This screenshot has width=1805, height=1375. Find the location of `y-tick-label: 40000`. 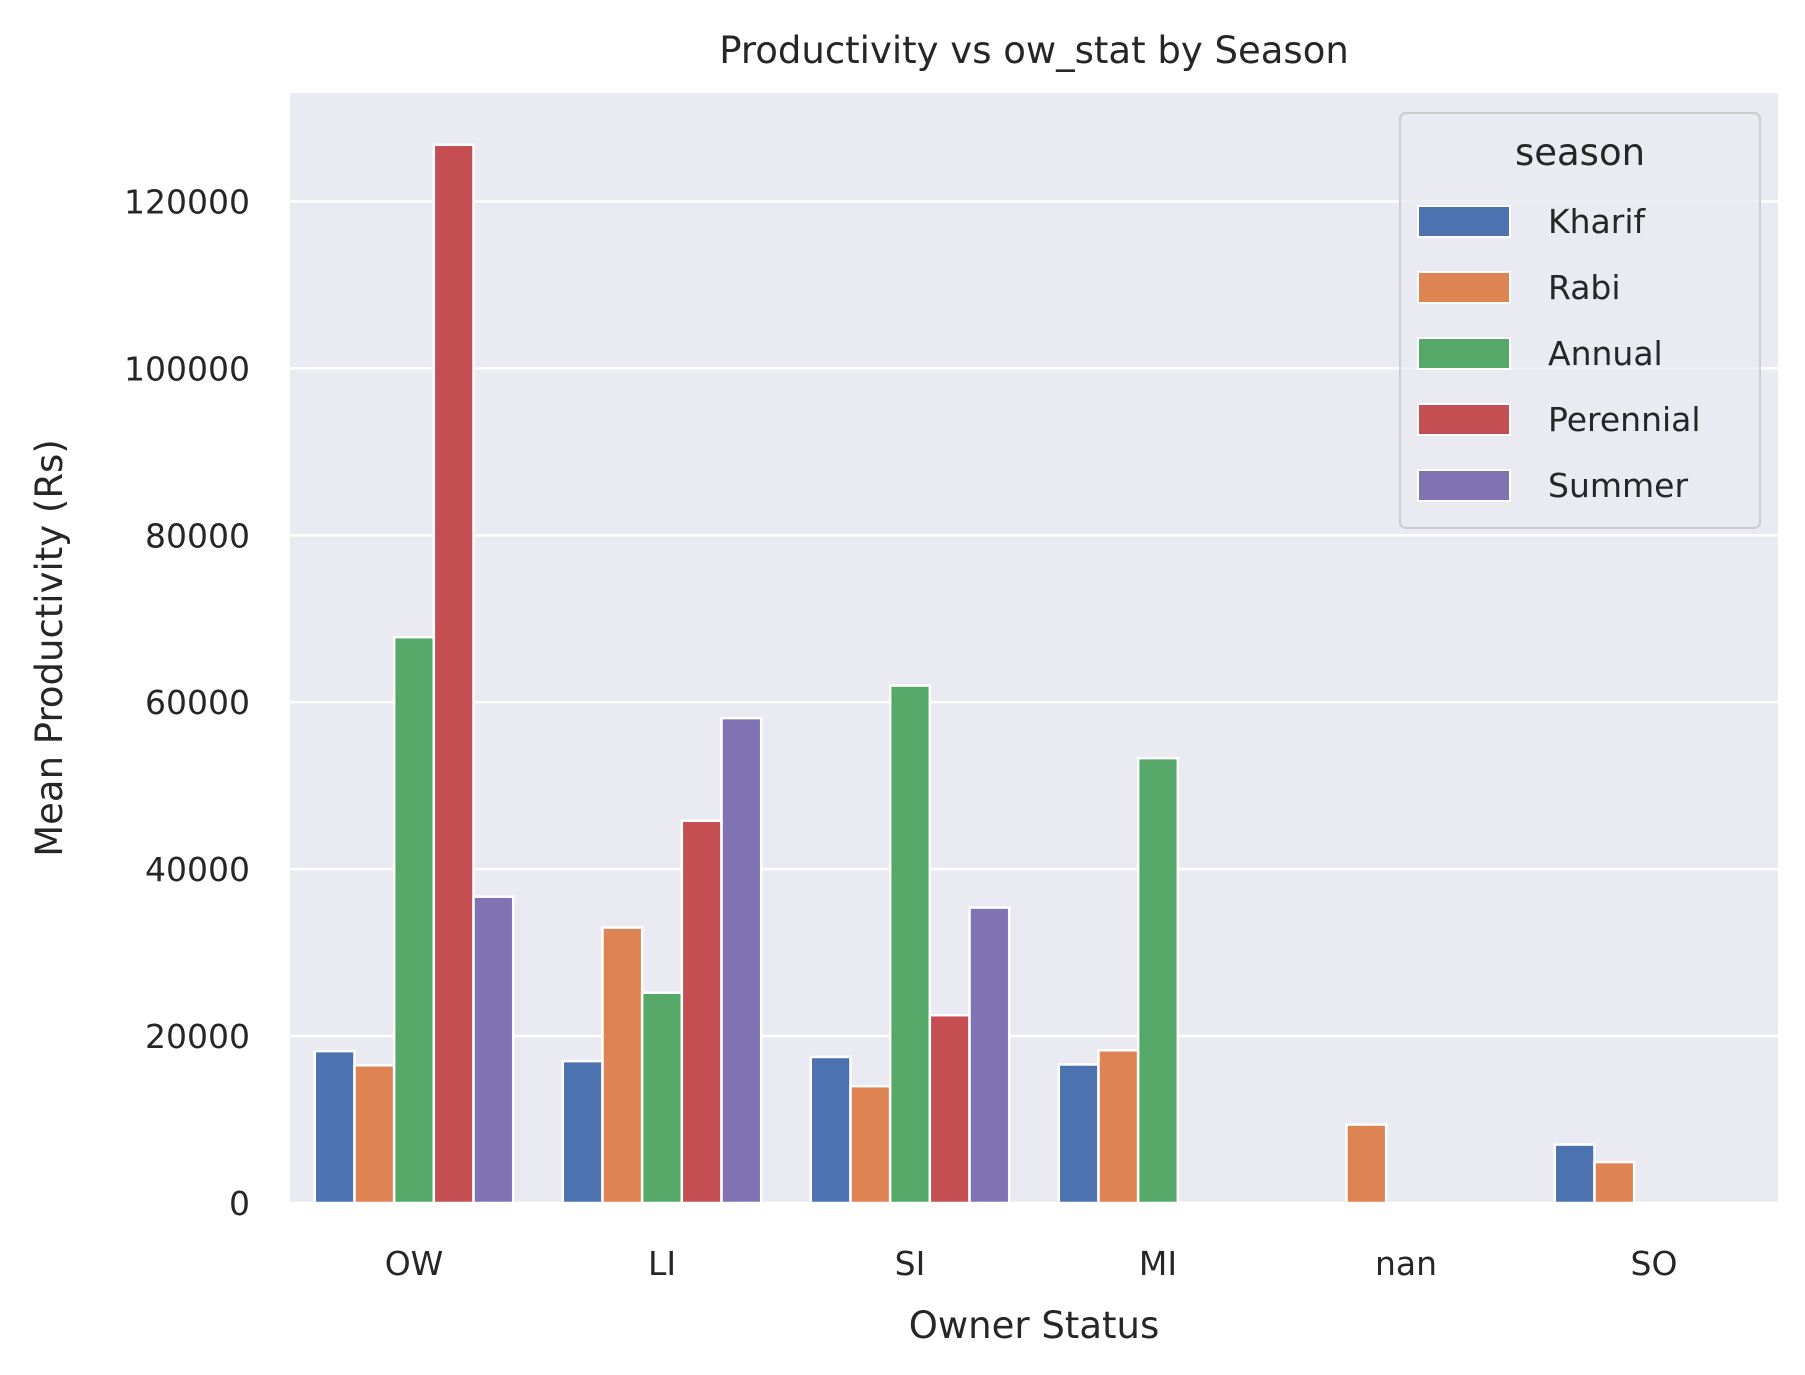

y-tick-label: 40000 is located at coordinates (197, 869).